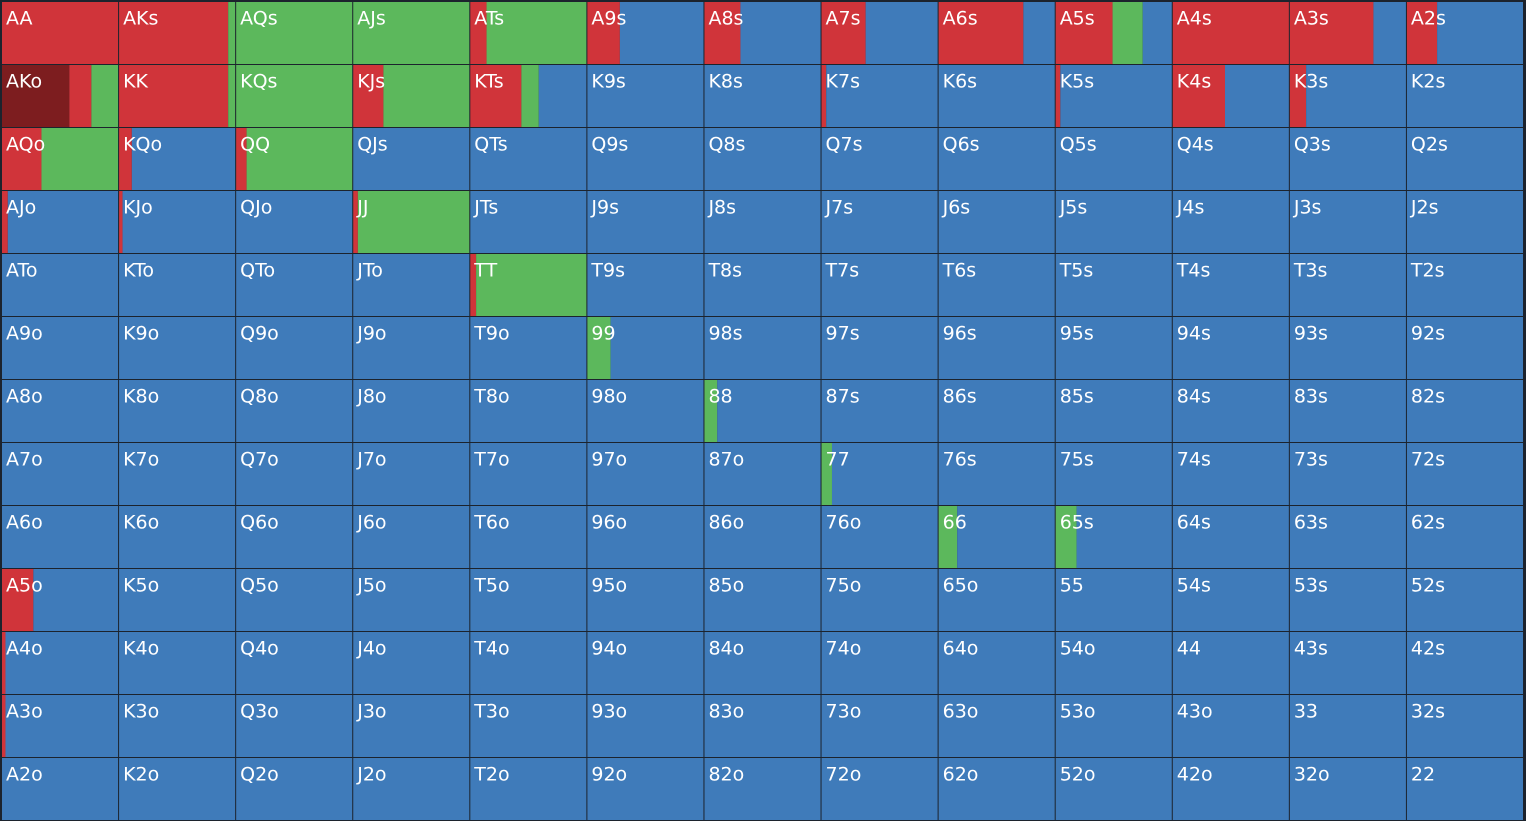 This screenshot has height=821, width=1526. Describe the element at coordinates (294, 159) in the screenshot. I see `hand-cell: QQ` at that location.